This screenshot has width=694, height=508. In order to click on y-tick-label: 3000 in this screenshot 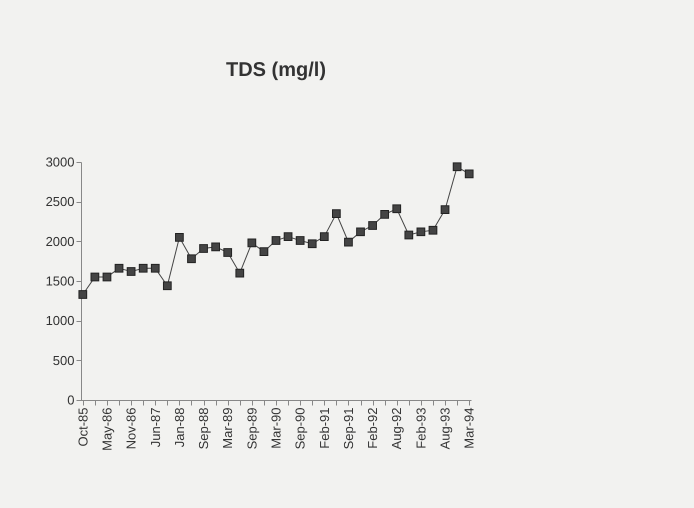, I will do `click(60, 162)`.